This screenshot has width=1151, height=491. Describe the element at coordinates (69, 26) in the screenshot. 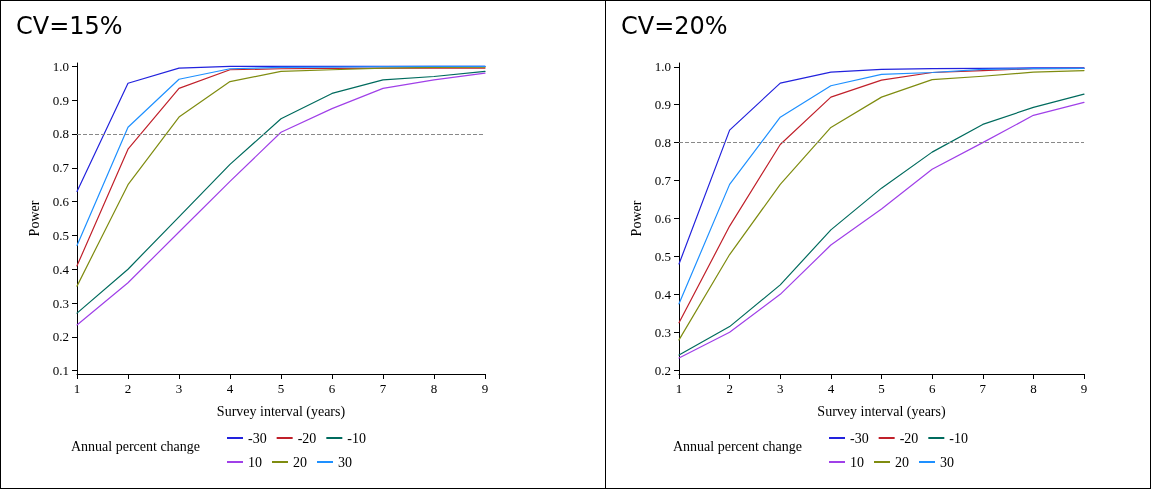

I see `chart-title: CV=15%` at that location.